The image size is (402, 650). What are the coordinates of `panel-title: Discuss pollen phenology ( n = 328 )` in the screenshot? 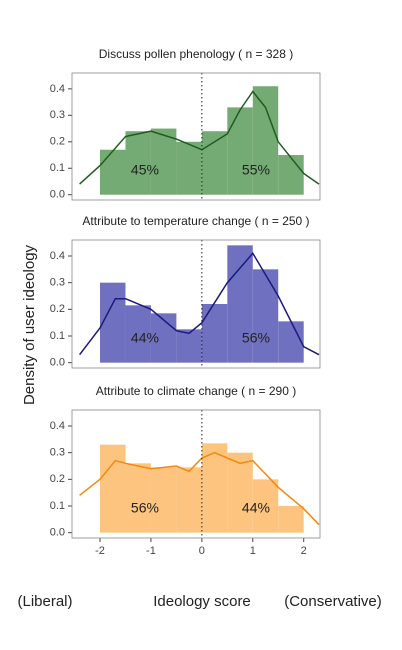 It's located at (196, 54).